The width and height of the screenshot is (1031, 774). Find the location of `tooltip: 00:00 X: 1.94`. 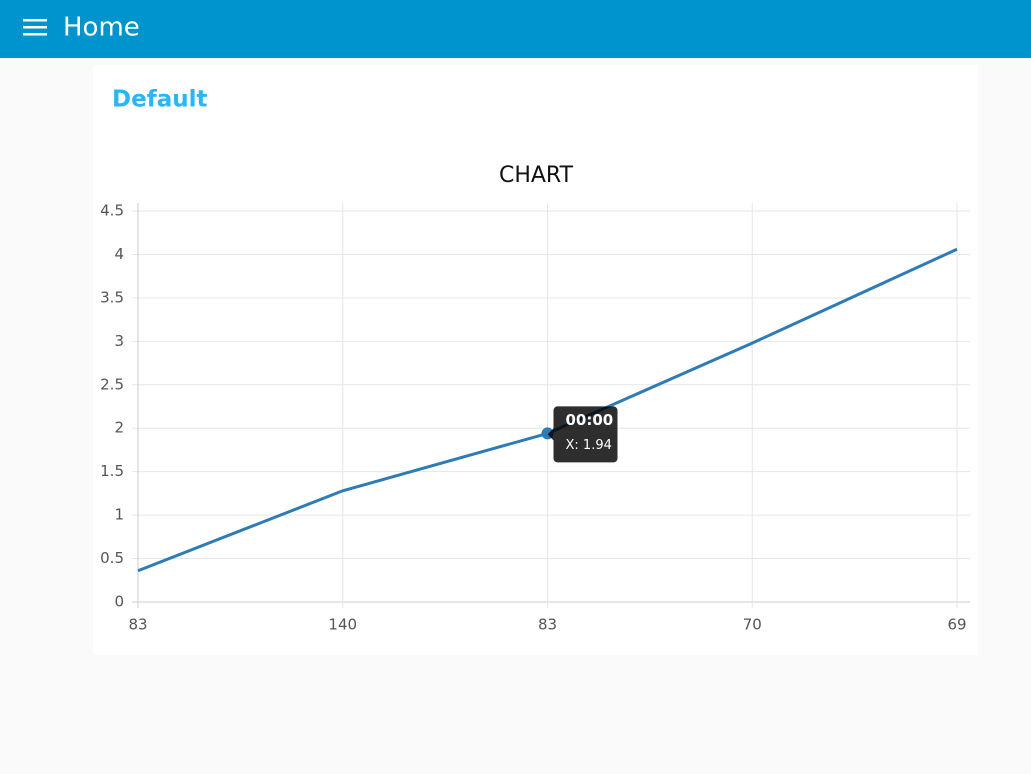

tooltip: 00:00 X: 1.94 is located at coordinates (582, 434).